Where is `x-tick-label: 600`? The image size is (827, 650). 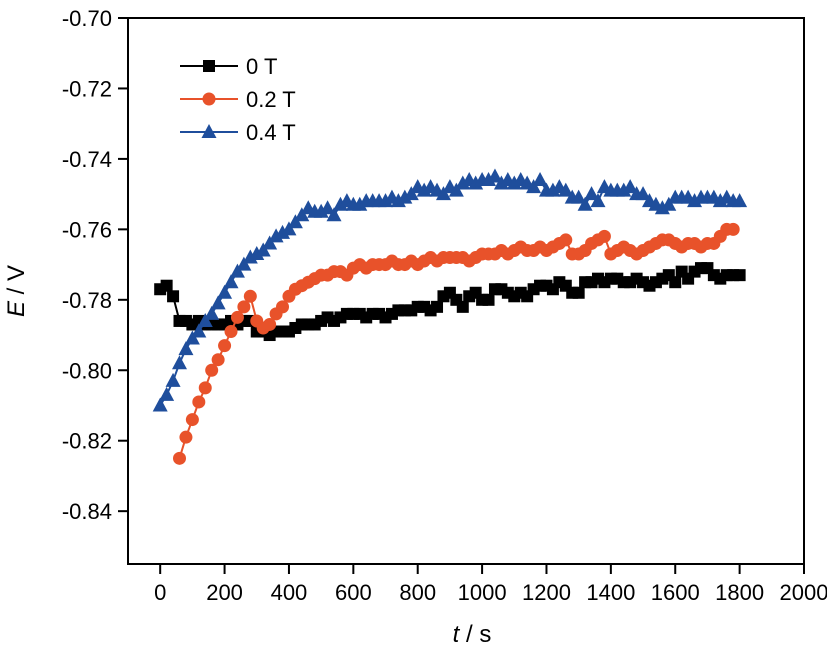
x-tick-label: 600 is located at coordinates (353, 592).